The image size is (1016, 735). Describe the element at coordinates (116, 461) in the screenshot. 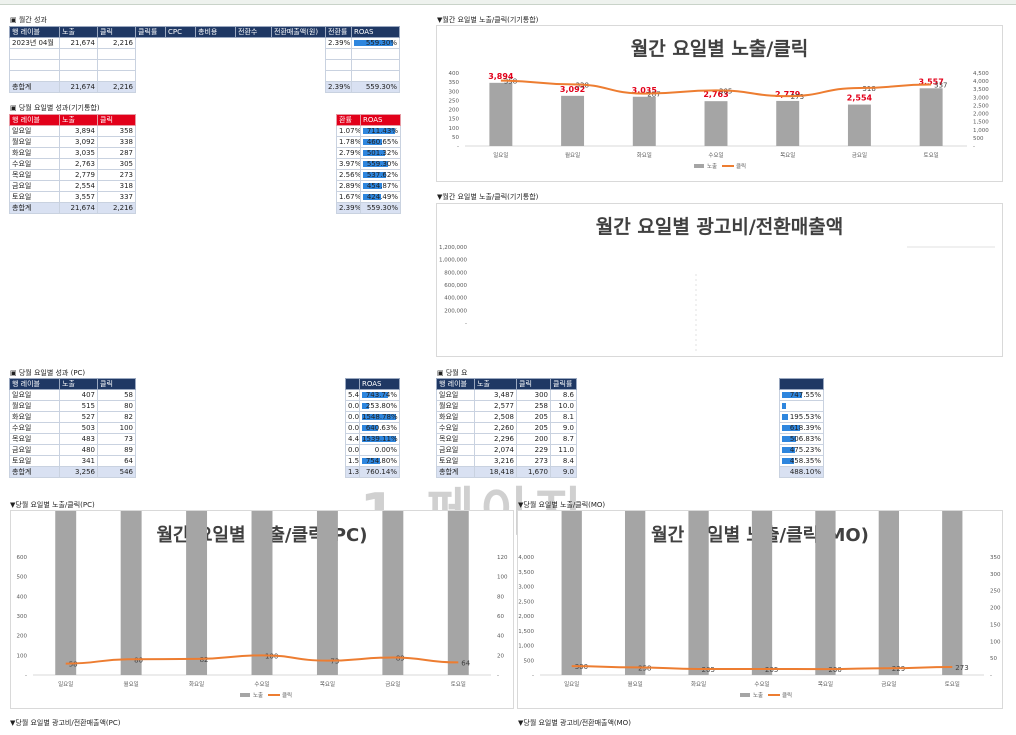

I see `cell-click: 64` at that location.